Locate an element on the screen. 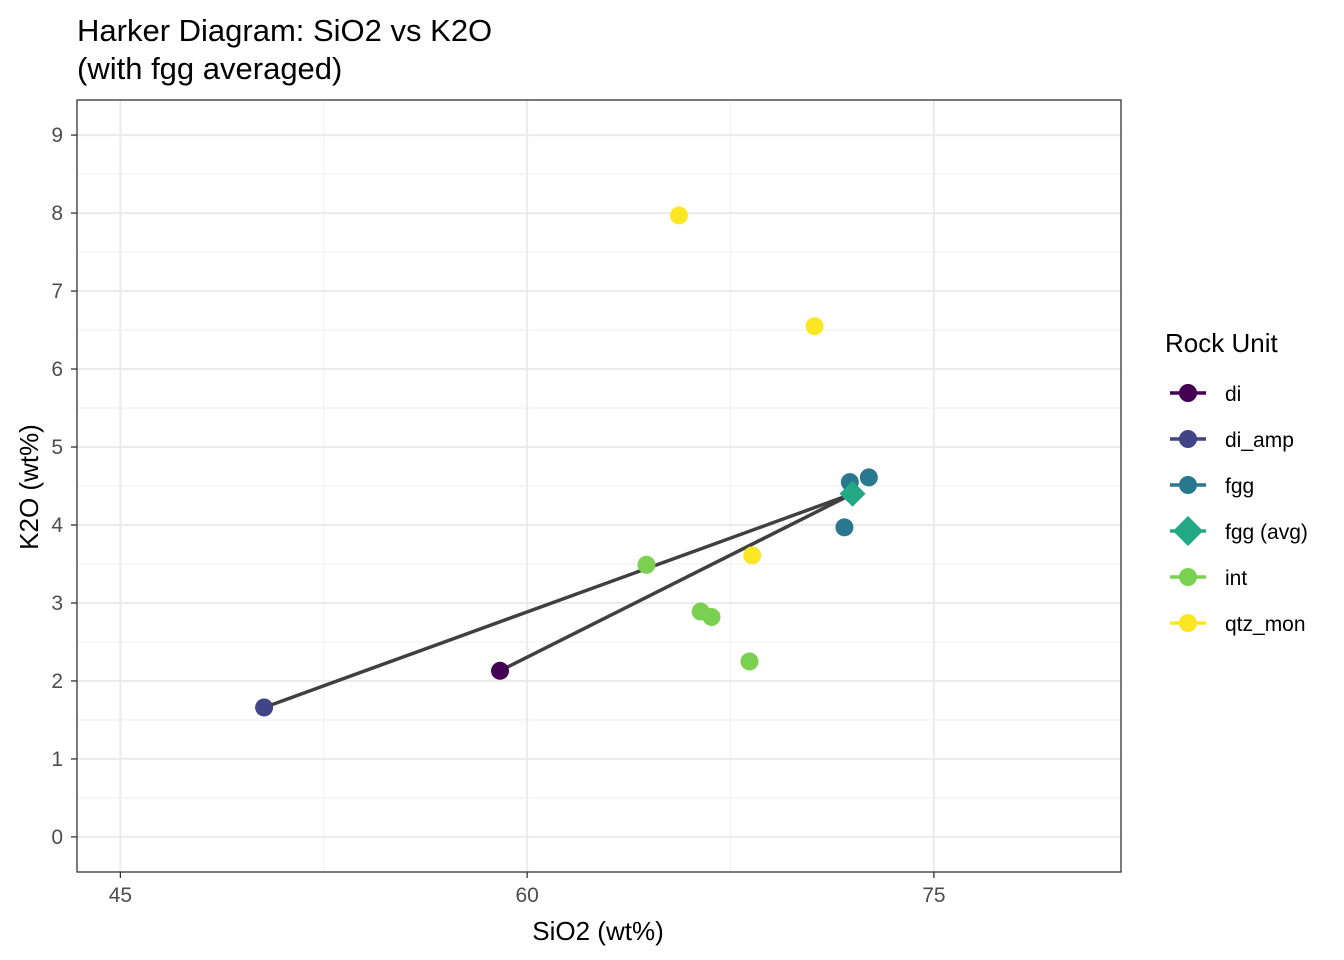  legend-key-diamond is located at coordinates (1188, 531).